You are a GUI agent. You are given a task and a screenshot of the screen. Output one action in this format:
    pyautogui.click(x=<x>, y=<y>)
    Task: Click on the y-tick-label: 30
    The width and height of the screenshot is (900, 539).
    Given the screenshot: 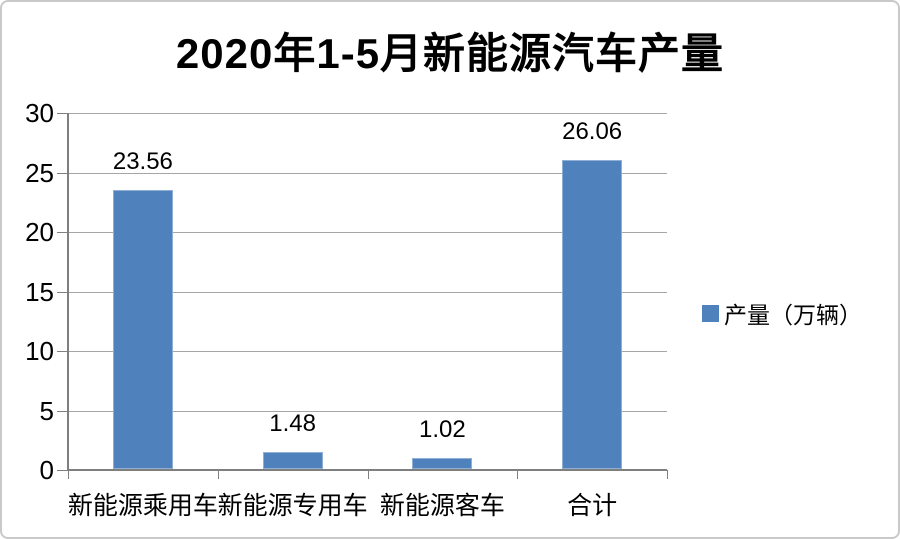 What is the action you would take?
    pyautogui.click(x=39, y=113)
    